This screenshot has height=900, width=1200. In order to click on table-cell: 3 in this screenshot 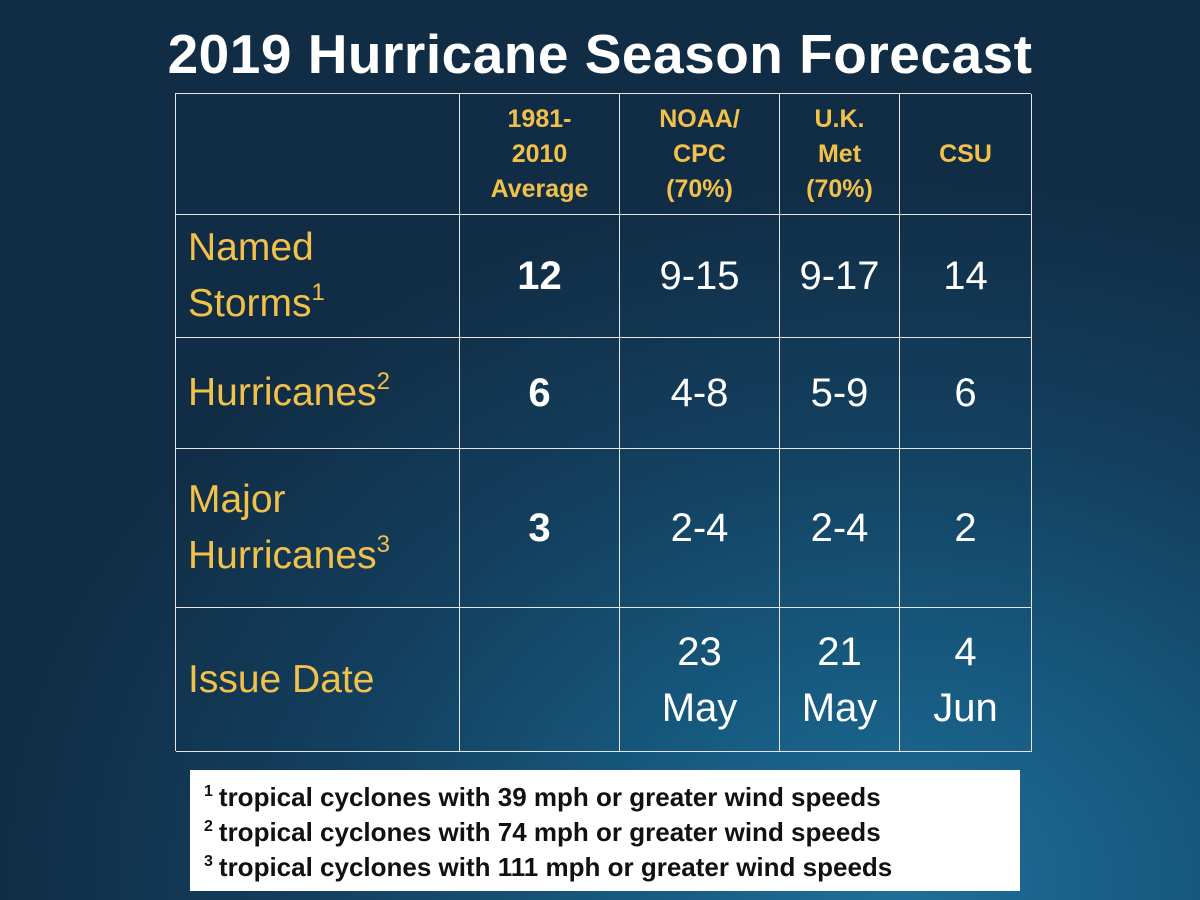, I will do `click(540, 528)`.